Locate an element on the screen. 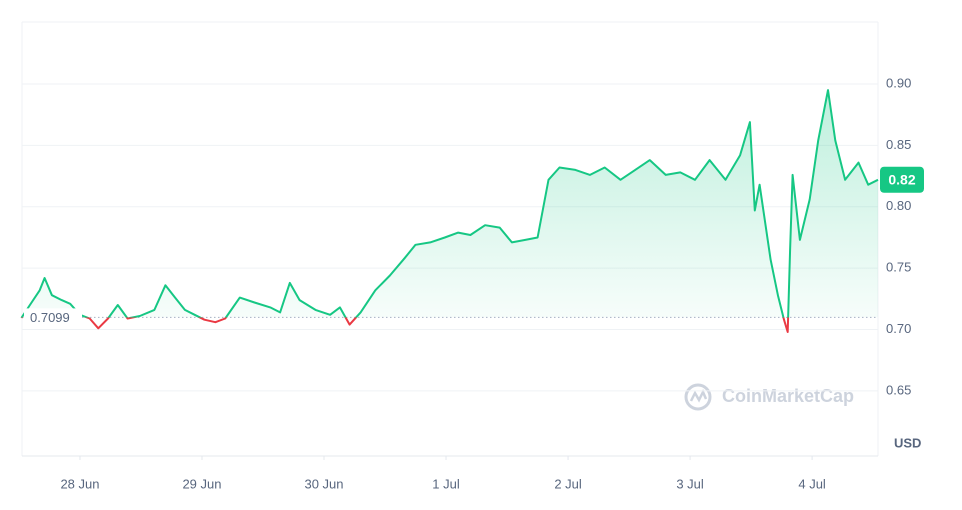 The height and width of the screenshot is (510, 962). baseline-label: 0.7099 is located at coordinates (50, 317).